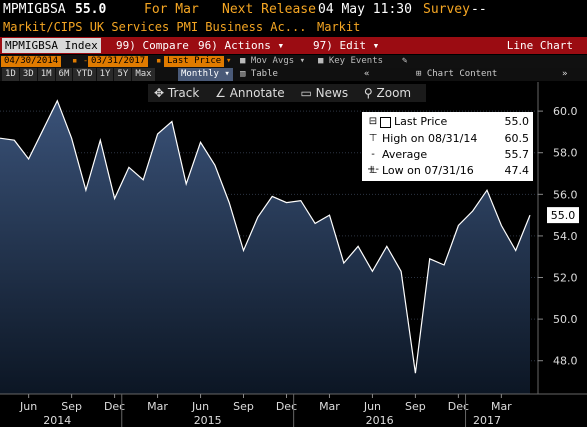 This screenshot has height=427, width=587. I want to click on annotate-button: ∠ Annotate, so click(250, 93).